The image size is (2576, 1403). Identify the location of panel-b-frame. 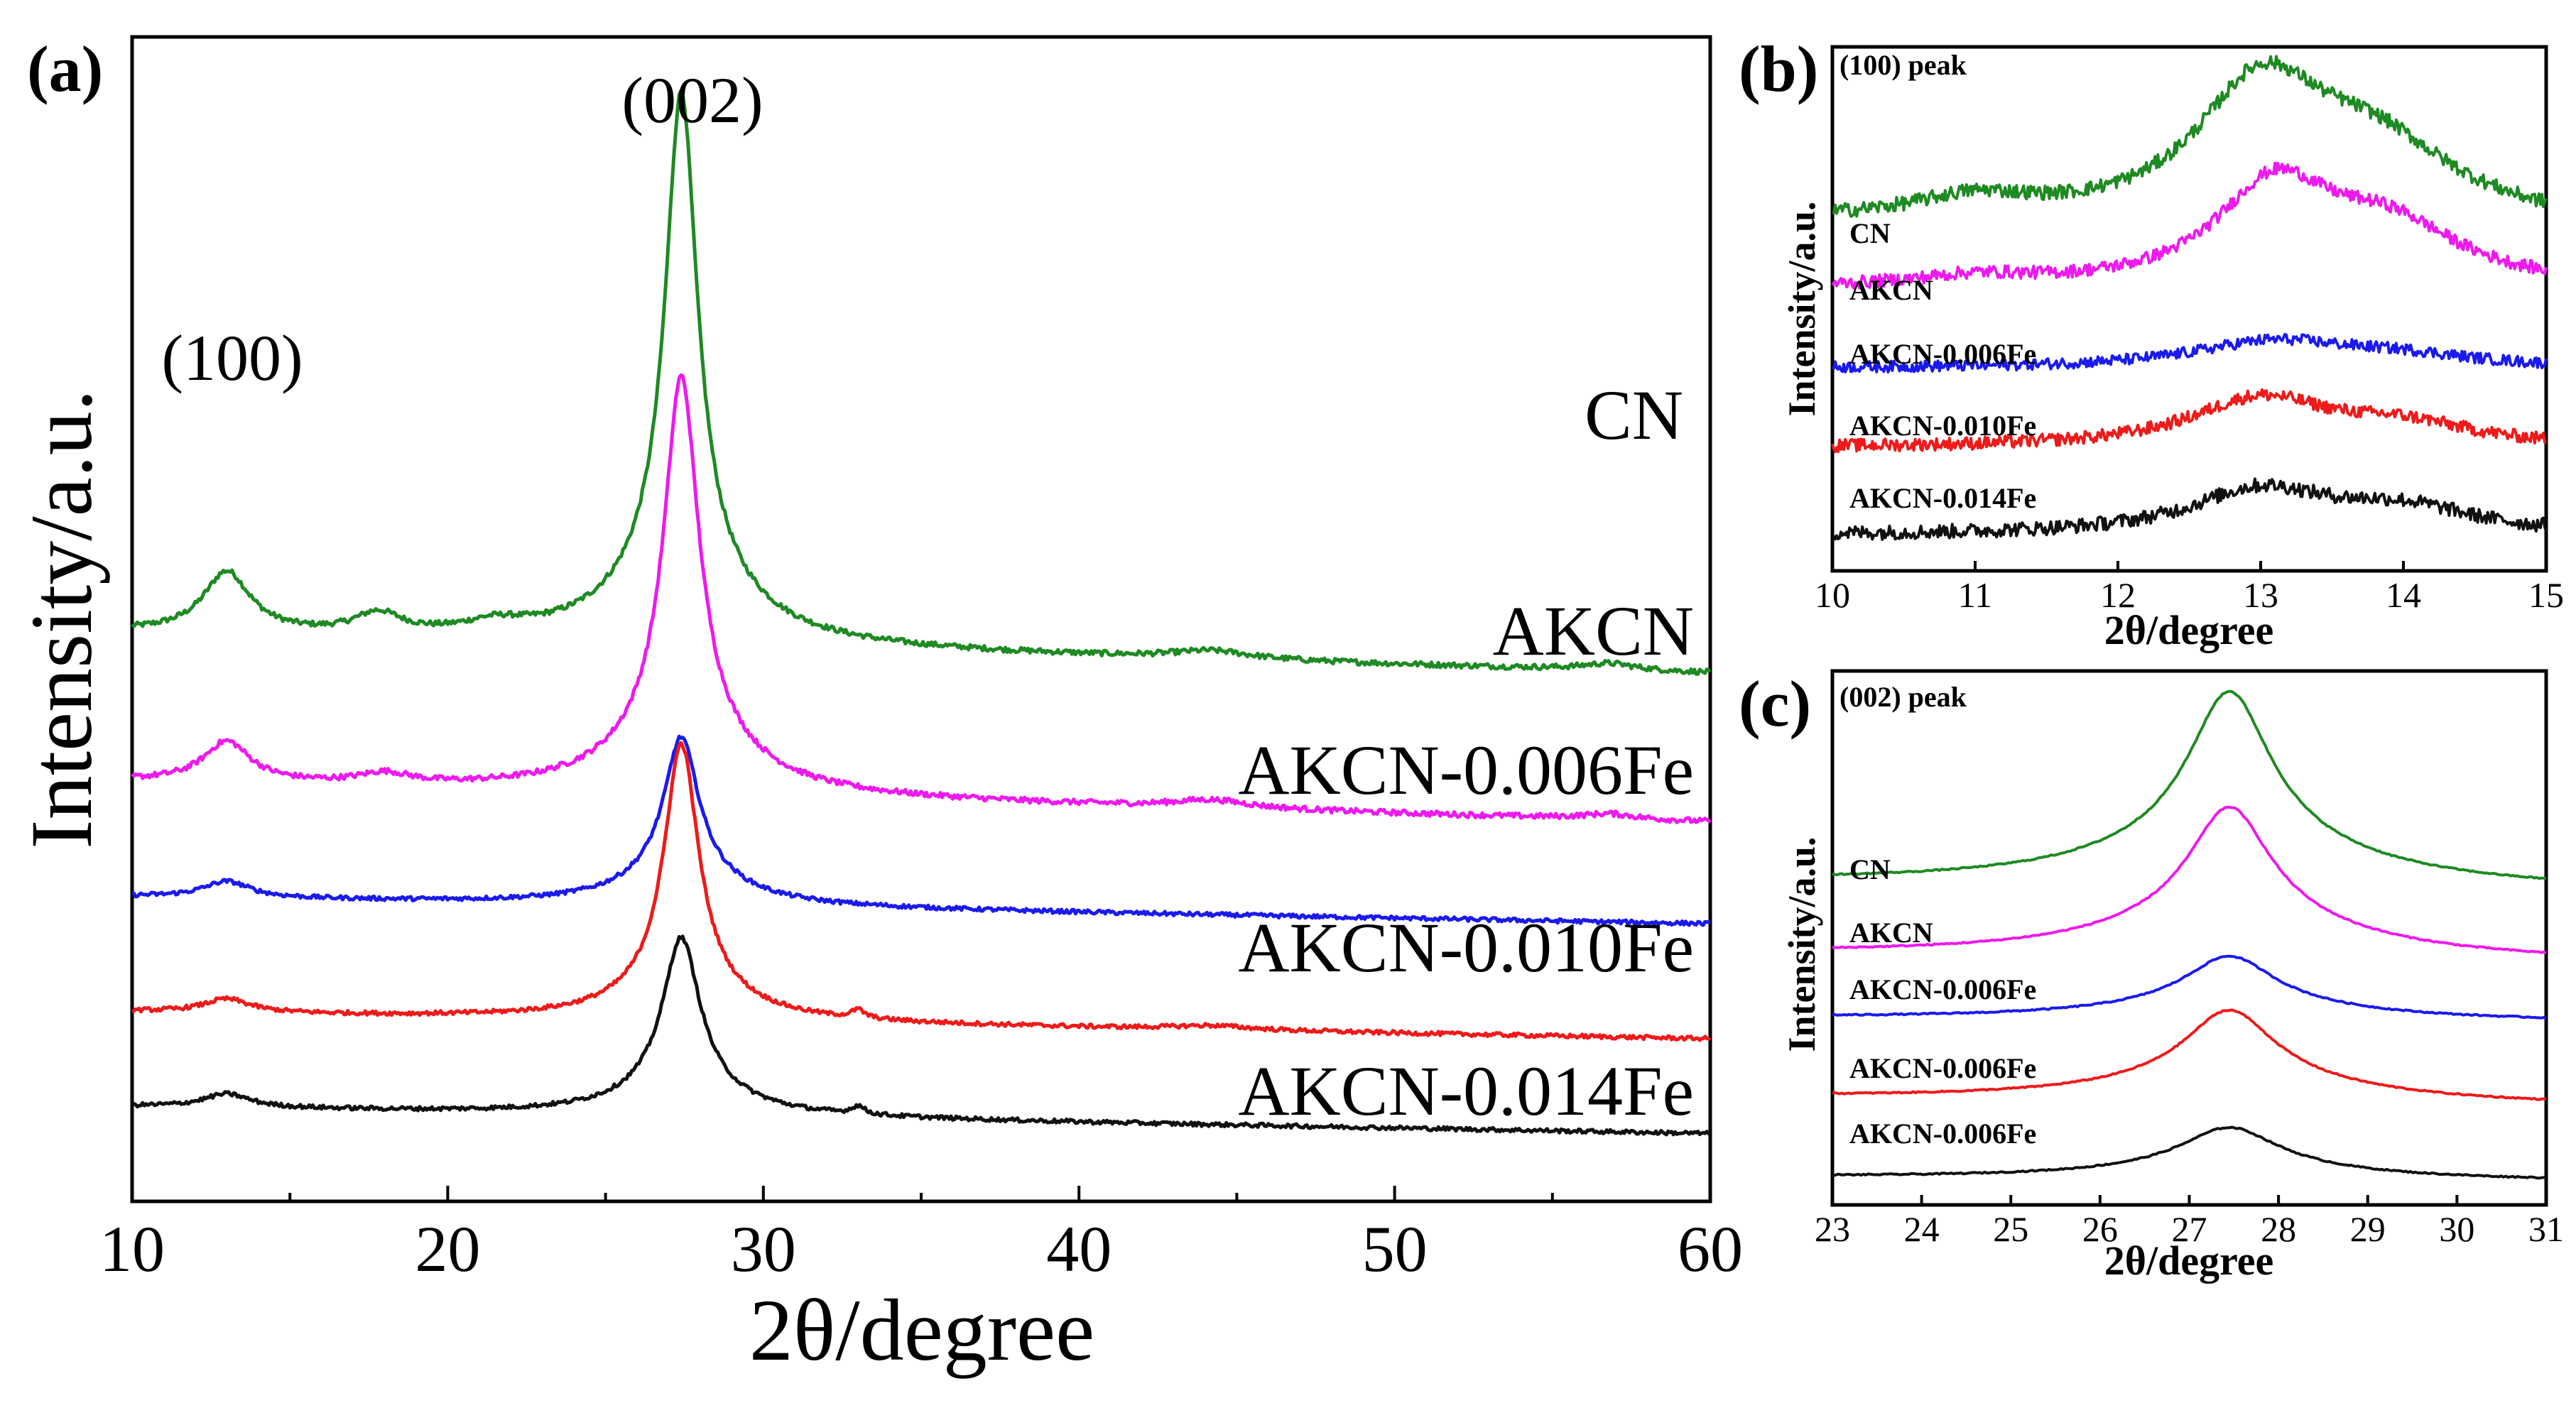
(2189, 309).